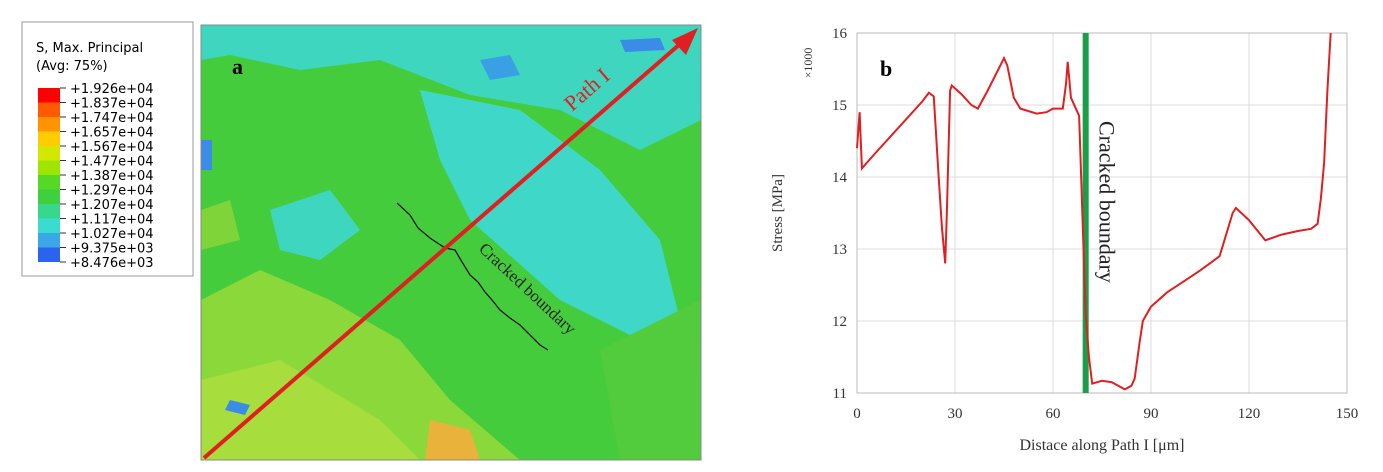 This screenshot has width=1383, height=472. I want to click on legend-level: +8.476e+03, so click(112, 263).